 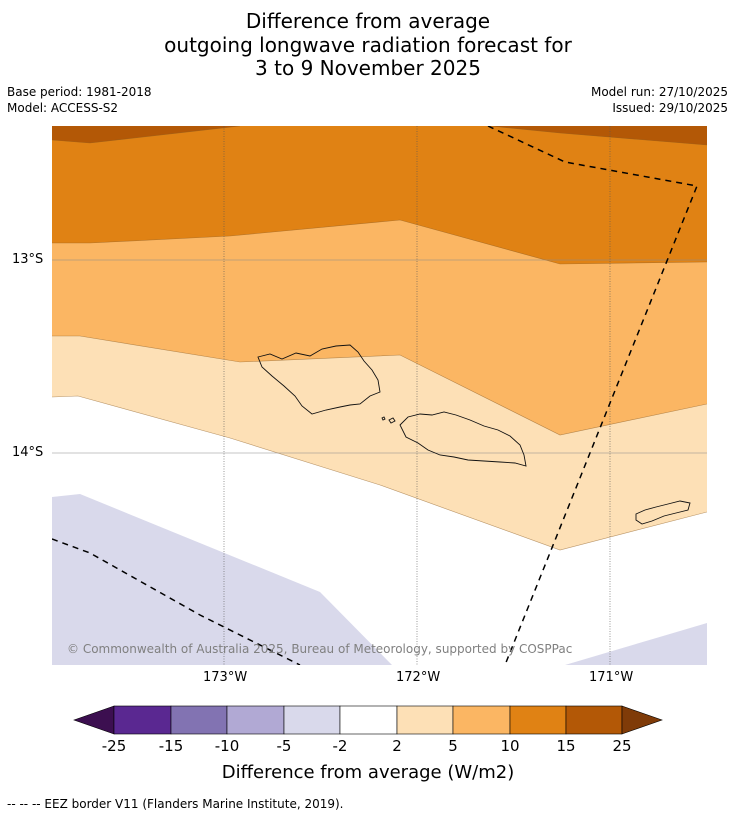 What do you see at coordinates (510, 746) in the screenshot?
I see `colorbar-tick-label: 10` at bounding box center [510, 746].